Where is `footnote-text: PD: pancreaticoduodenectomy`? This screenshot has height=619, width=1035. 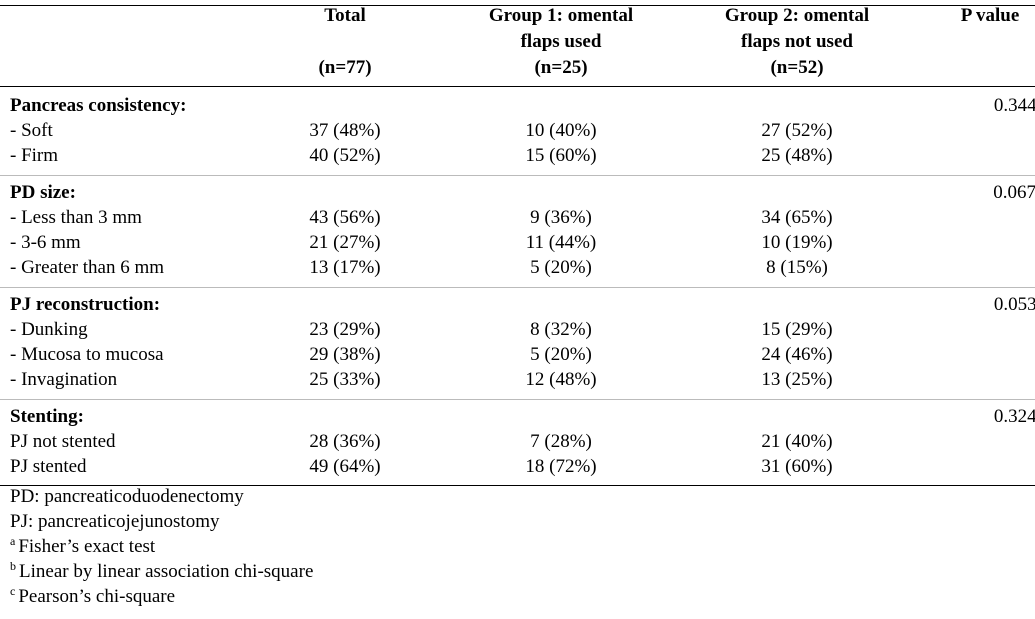 footnote-text: PD: pancreaticoduodenectomy is located at coordinates (127, 496).